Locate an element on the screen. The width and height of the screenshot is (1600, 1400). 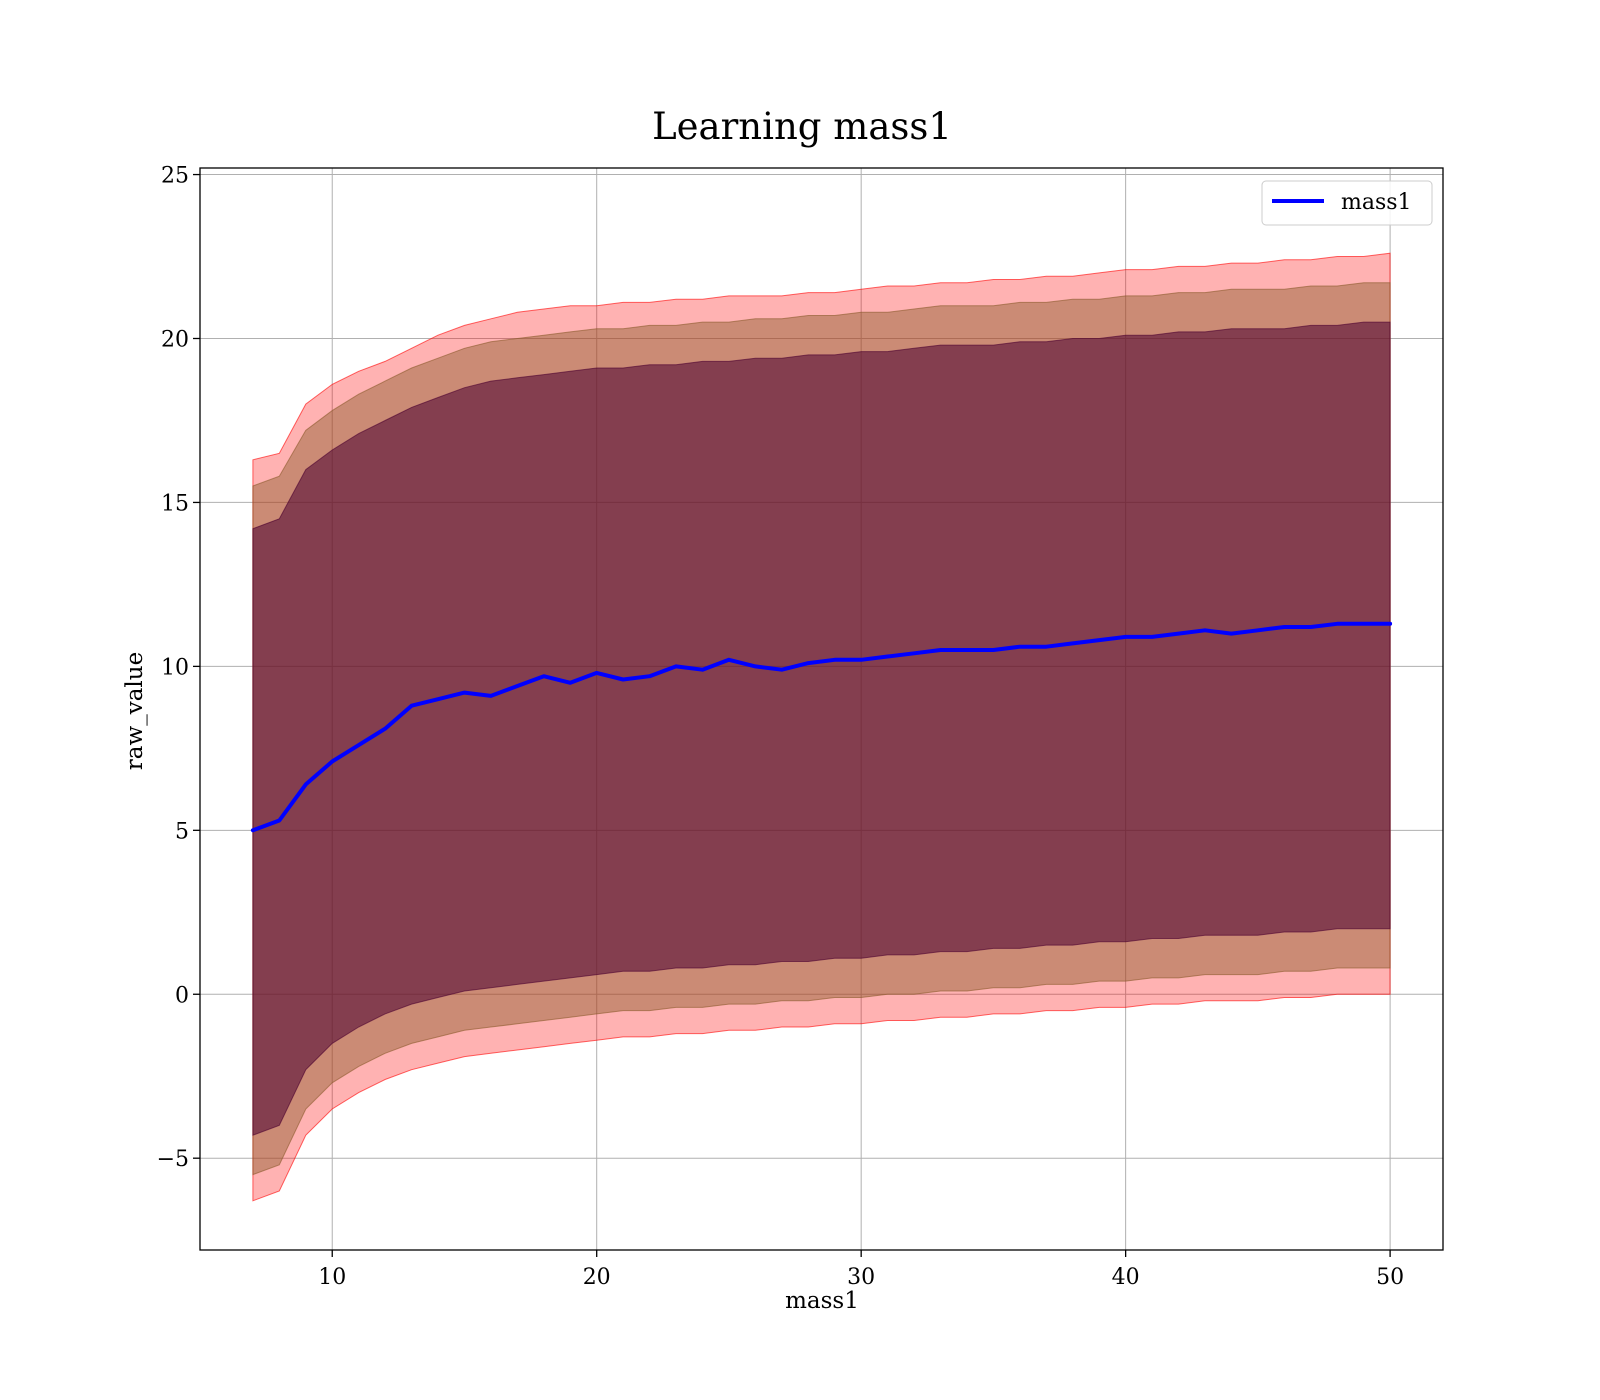
x-axis-ticks: 10 20 30 40 50 is located at coordinates (861, 1270).